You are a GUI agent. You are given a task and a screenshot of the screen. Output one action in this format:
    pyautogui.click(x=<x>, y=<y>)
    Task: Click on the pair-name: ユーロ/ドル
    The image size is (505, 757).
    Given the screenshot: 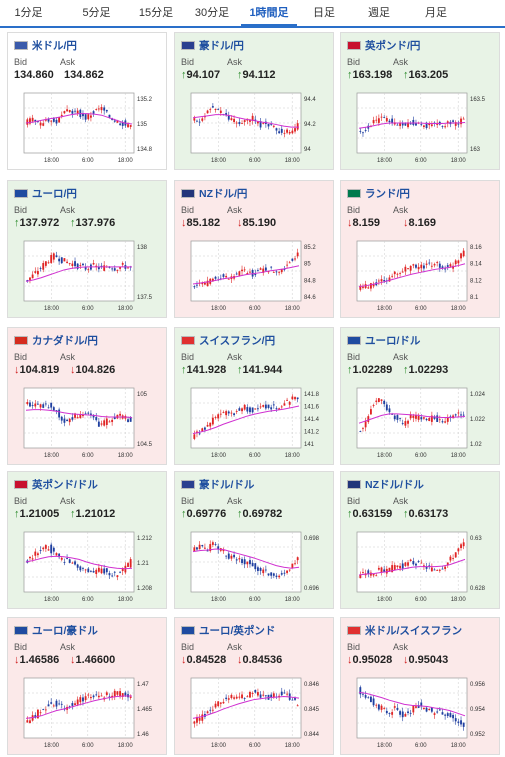 What is the action you would take?
    pyautogui.click(x=393, y=341)
    